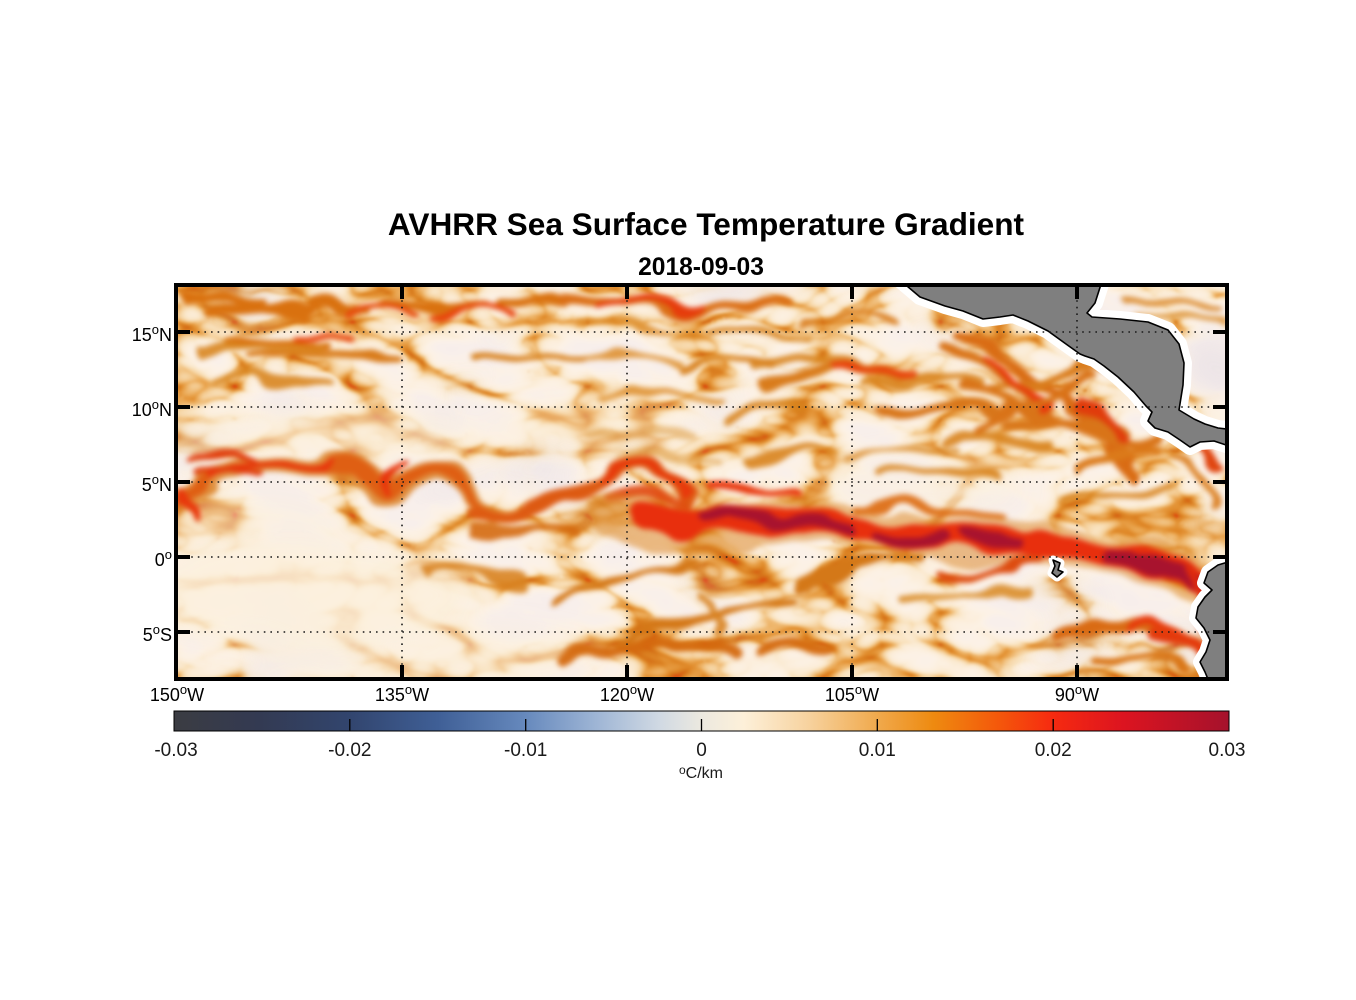 Image resolution: width=1356 pixels, height=1000 pixels. Describe the element at coordinates (152, 333) in the screenshot. I see `svg-text: 15oN` at that location.